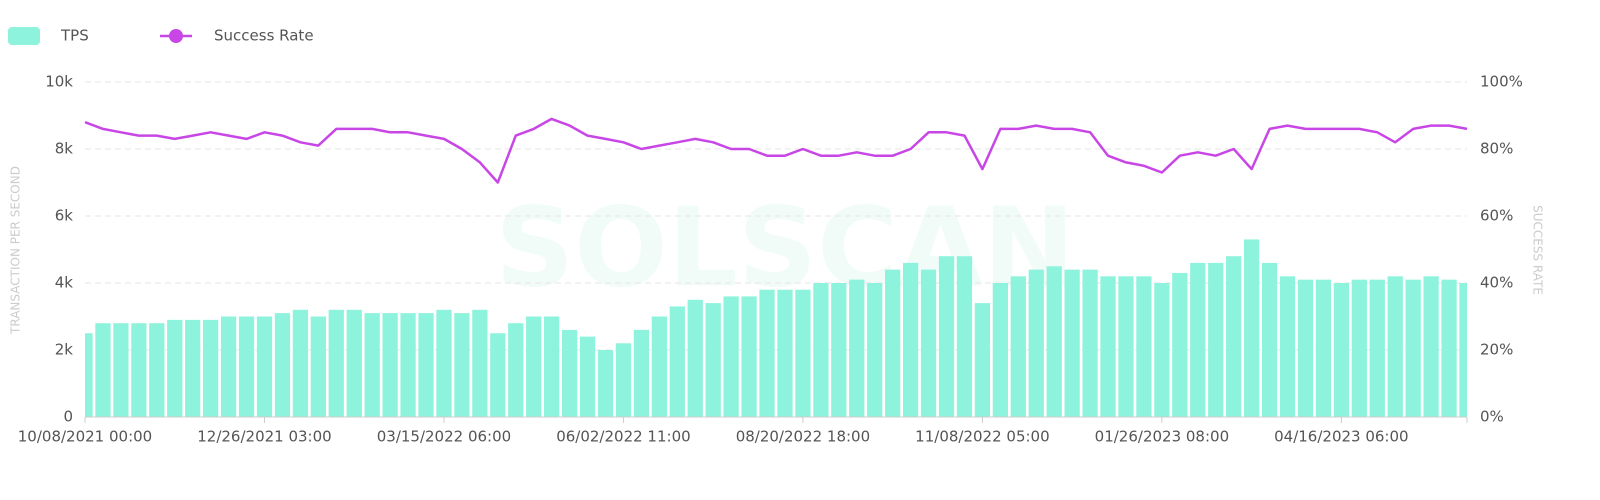  What do you see at coordinates (1496, 283) in the screenshot?
I see `y2-tick-label: 40%` at bounding box center [1496, 283].